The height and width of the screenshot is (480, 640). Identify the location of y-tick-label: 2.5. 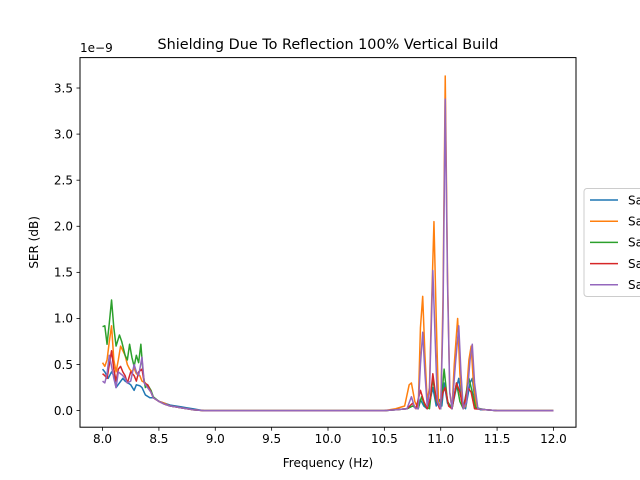
(63, 180).